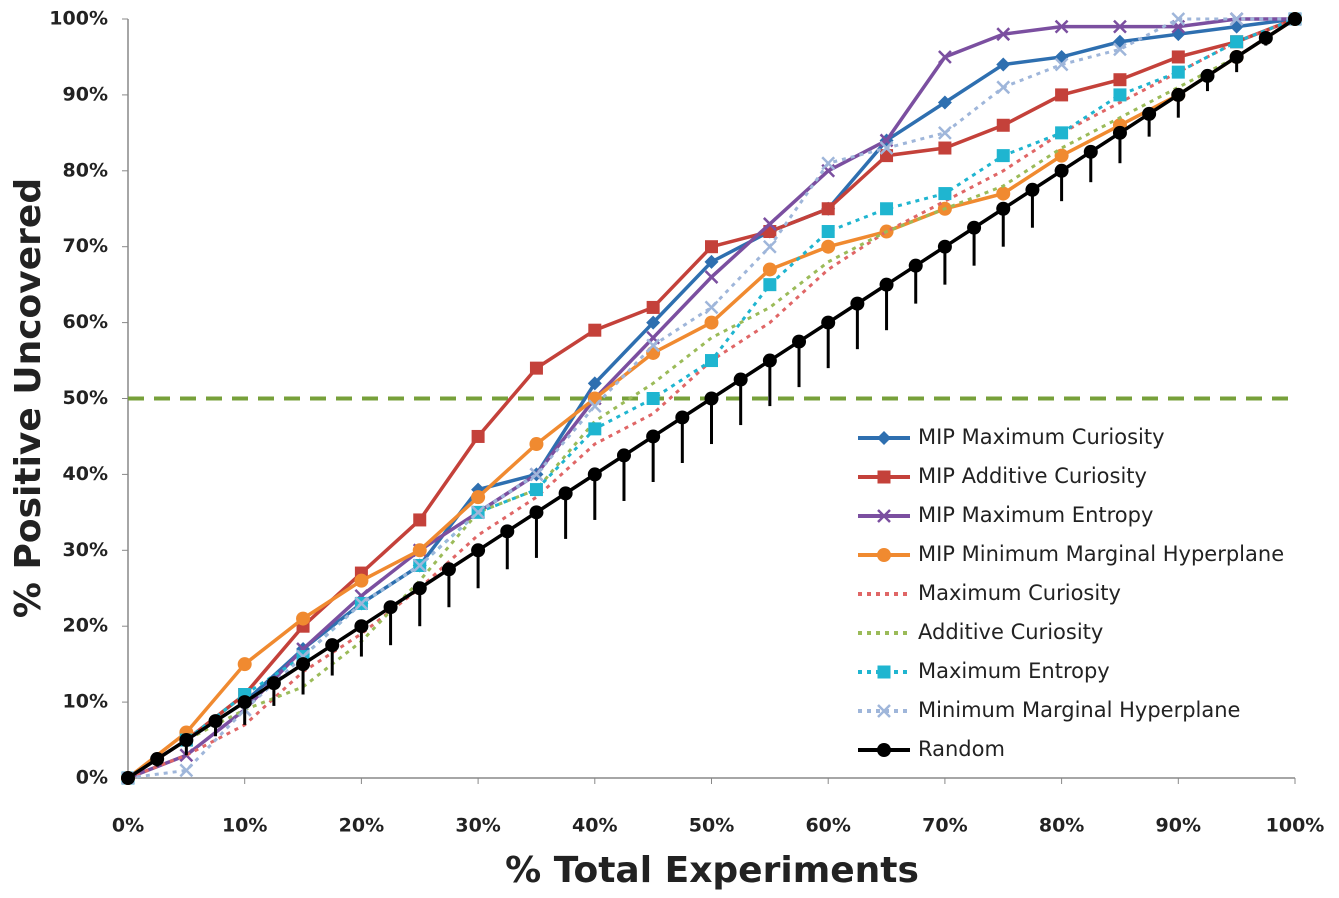 The image size is (1339, 898). I want to click on y-tick-label: 0%, so click(92, 778).